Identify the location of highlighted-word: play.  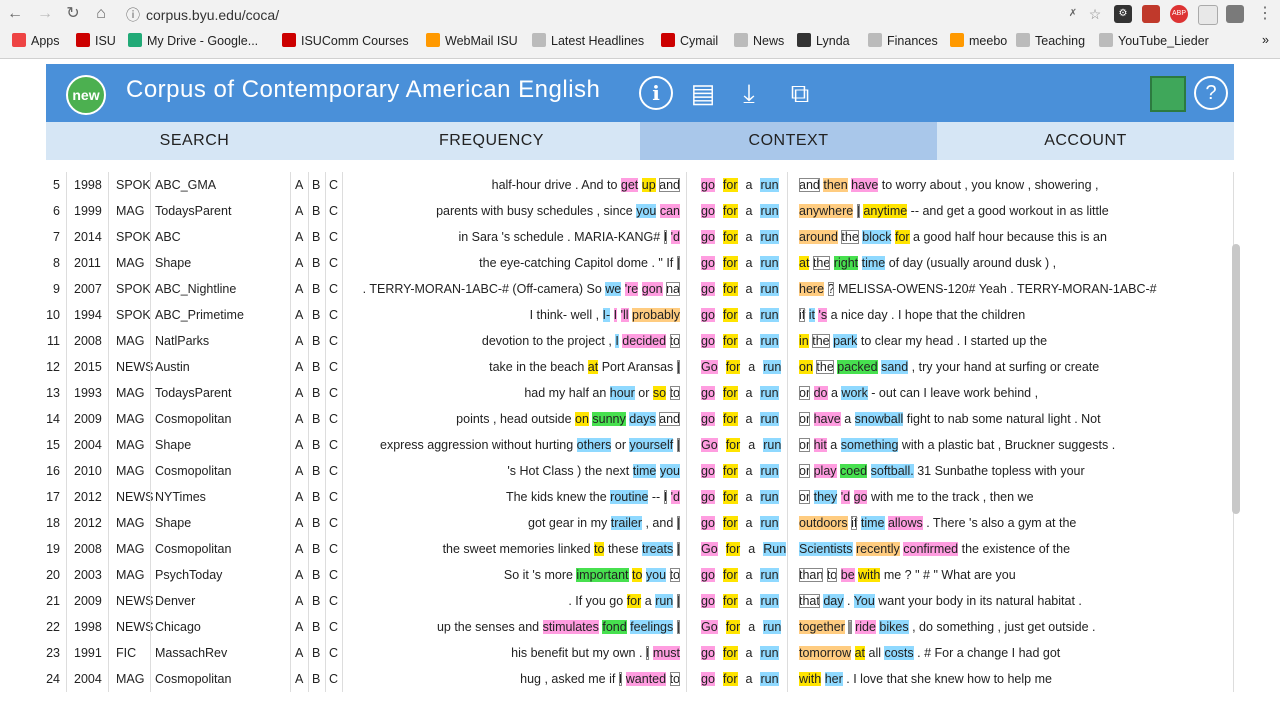
(825, 471).